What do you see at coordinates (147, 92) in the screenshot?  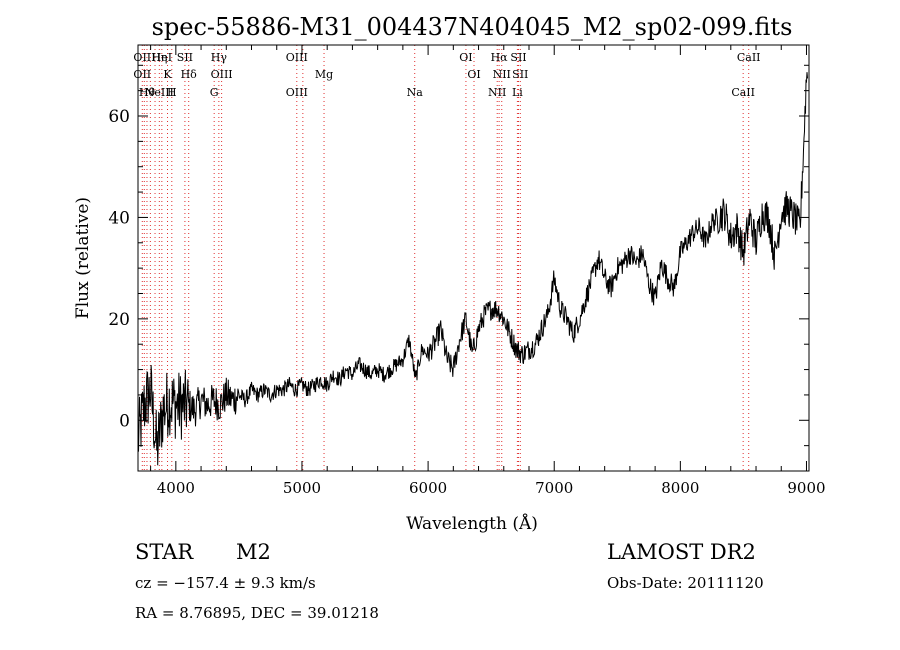 I see `line-marker-label: Hθ` at bounding box center [147, 92].